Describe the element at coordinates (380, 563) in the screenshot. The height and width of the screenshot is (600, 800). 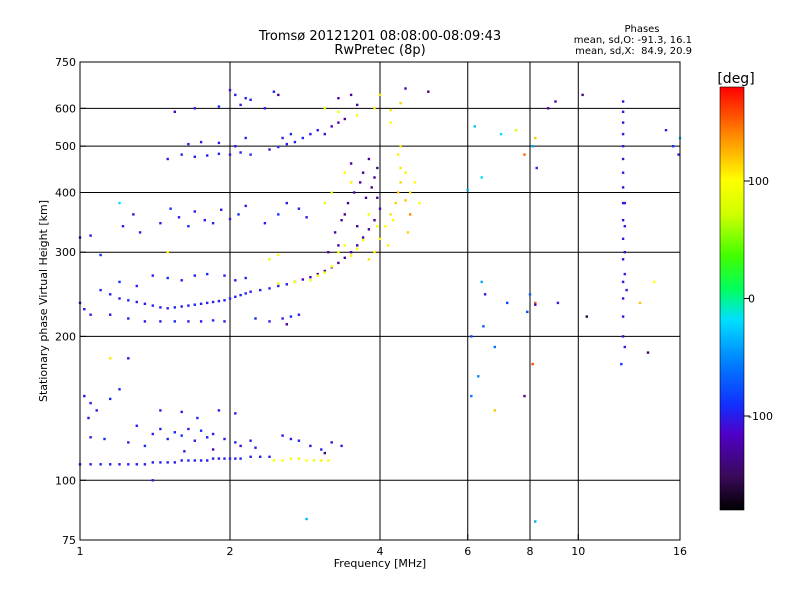
I see `x-axis-label: Frequency [MHz]` at that location.